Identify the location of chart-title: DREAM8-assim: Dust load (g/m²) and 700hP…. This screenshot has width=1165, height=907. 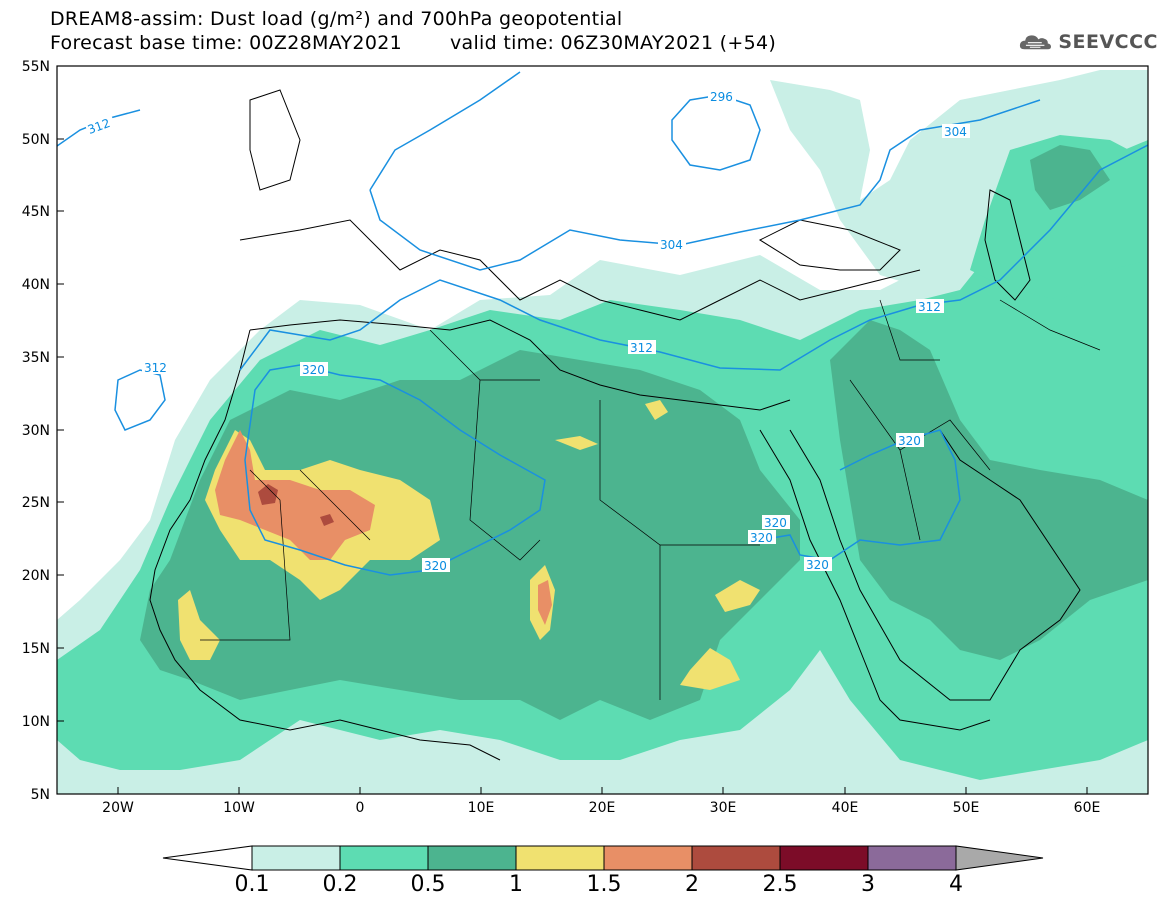
(336, 19).